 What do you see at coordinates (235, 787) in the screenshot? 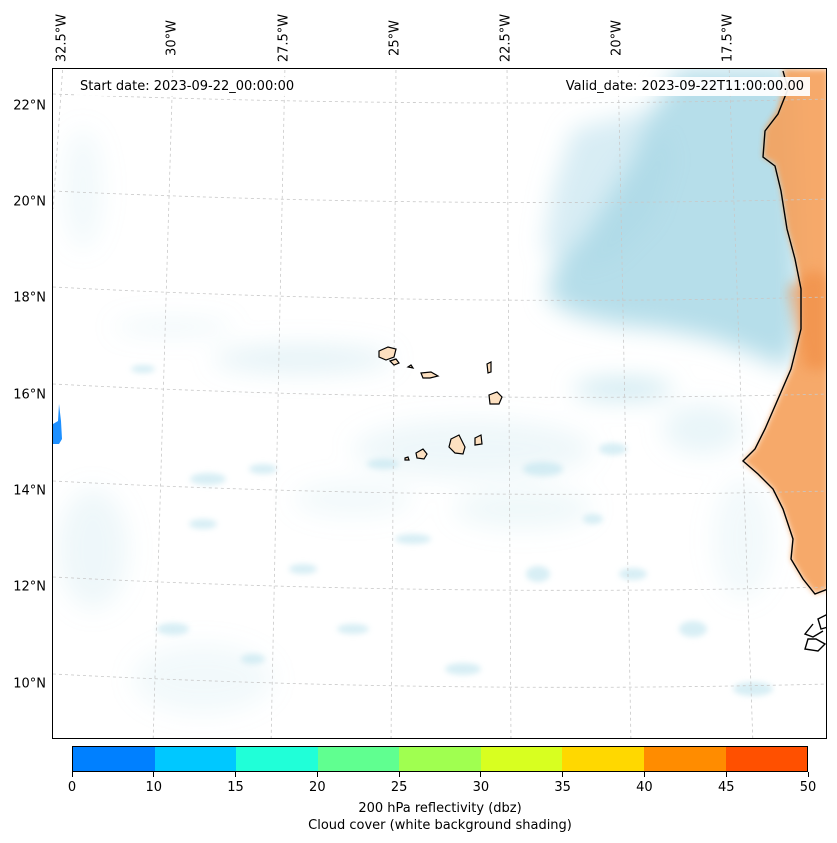
I see `colorbar-tick-label: 15` at bounding box center [235, 787].